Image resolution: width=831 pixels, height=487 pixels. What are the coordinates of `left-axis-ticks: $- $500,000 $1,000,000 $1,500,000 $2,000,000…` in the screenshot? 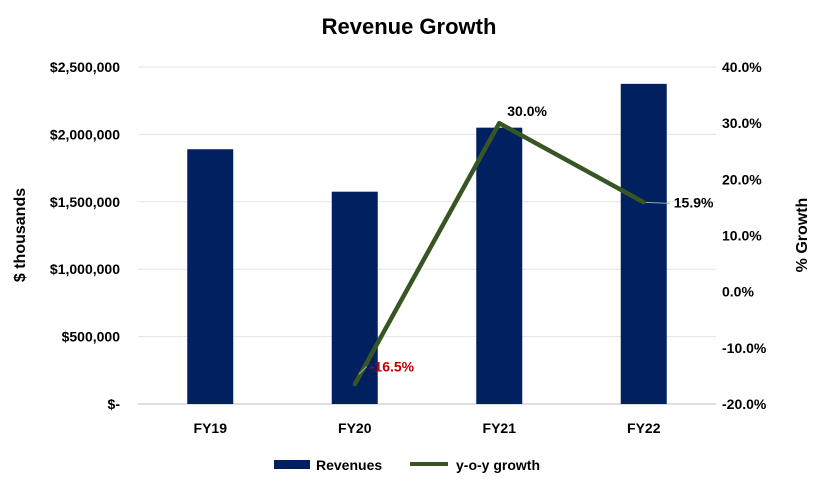 It's located at (85, 235).